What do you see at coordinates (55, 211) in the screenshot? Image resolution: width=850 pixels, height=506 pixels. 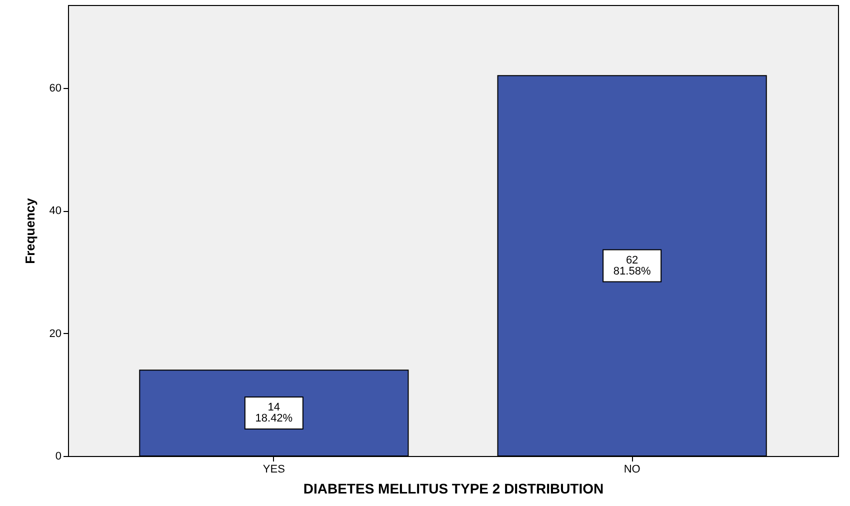 I see `y-tick-label: 40` at bounding box center [55, 211].